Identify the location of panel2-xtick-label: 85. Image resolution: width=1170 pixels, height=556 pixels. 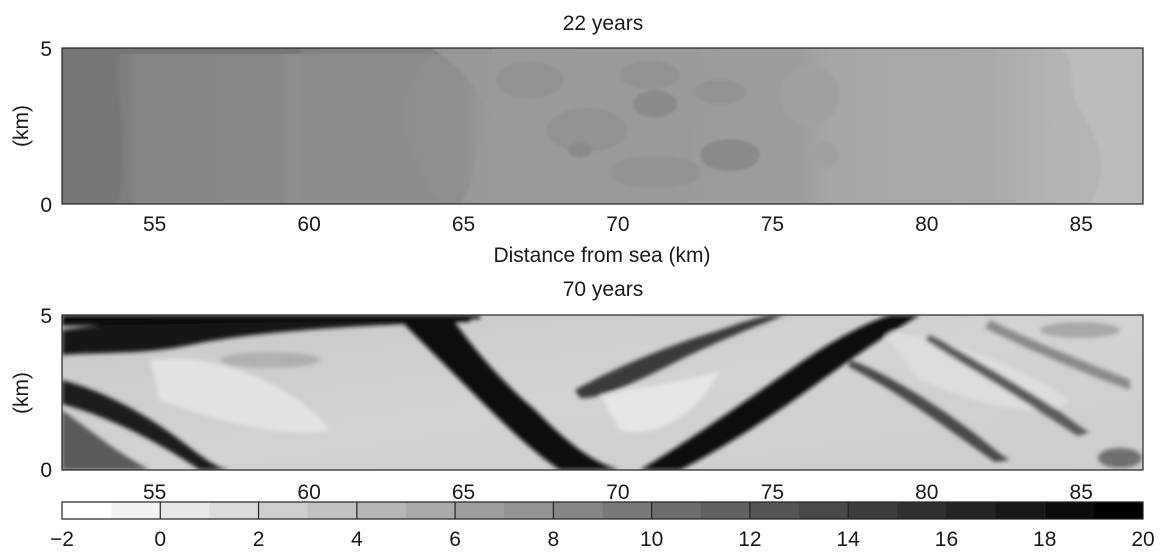
(1081, 492).